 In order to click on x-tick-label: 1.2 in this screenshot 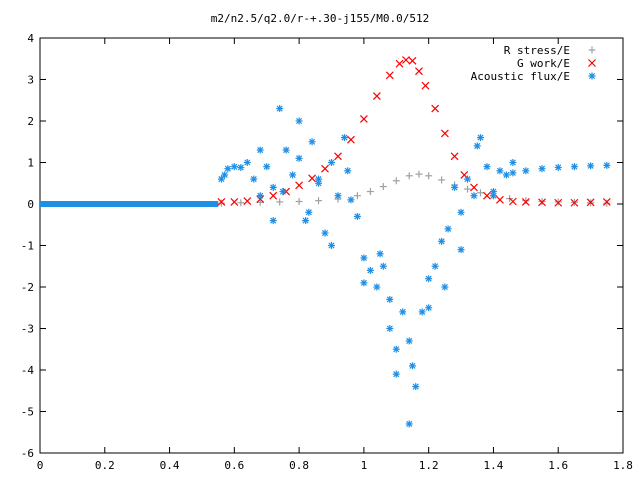, I will do `click(429, 465)`.